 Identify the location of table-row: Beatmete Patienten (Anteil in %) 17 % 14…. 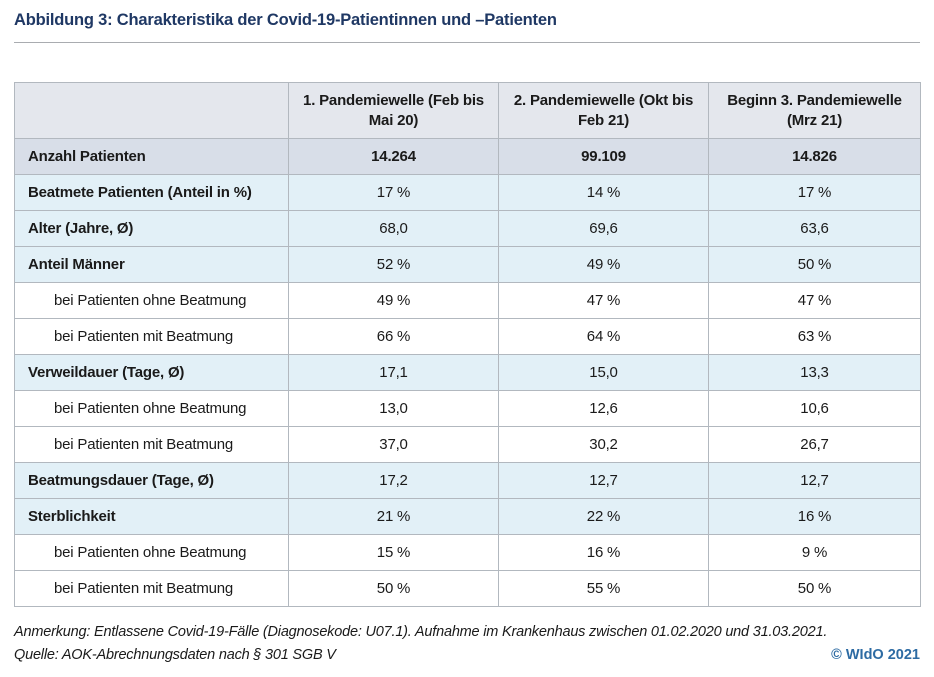
(467, 192).